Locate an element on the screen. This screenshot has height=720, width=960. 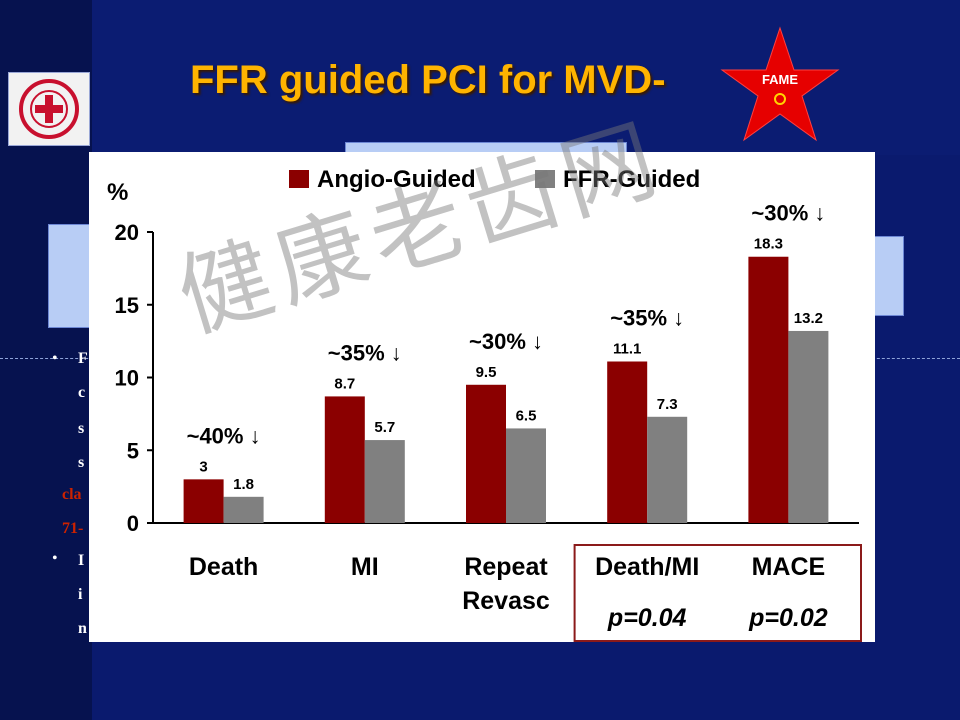
data-label: 1.8 is located at coordinates (243, 484).